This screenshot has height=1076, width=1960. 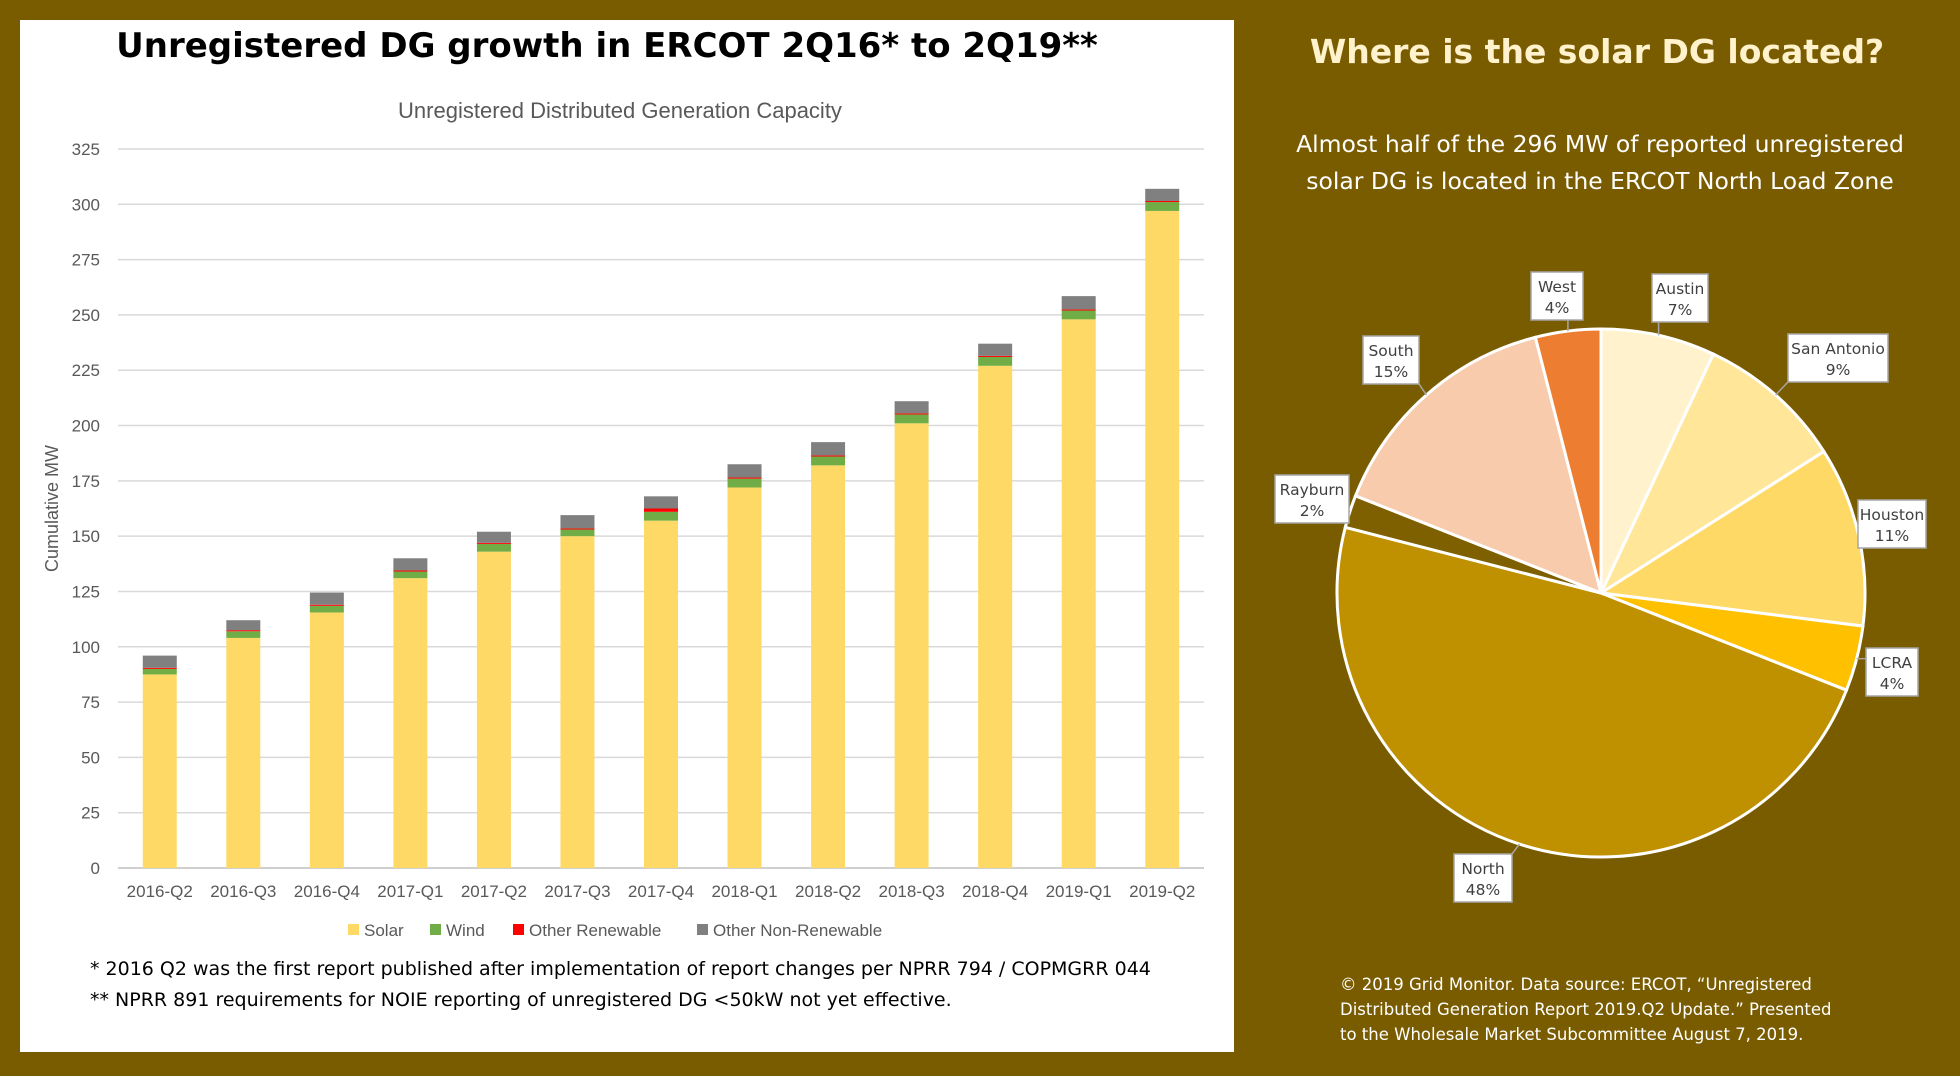 I want to click on y-tick-label: 150, so click(x=86, y=536).